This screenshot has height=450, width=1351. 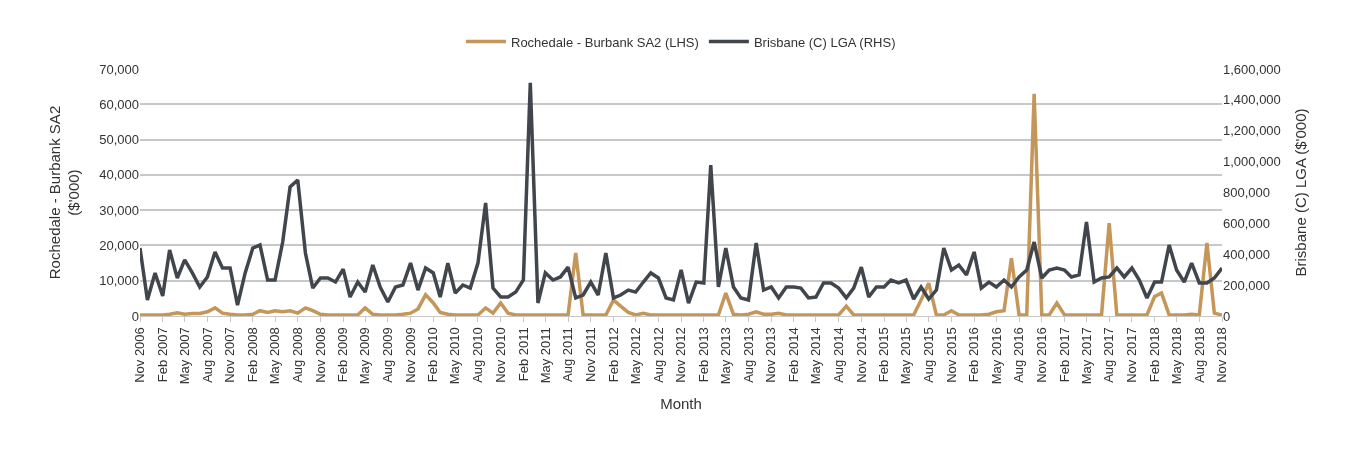 I want to click on x-tick-label: Nov 2018, so click(x=1222, y=355).